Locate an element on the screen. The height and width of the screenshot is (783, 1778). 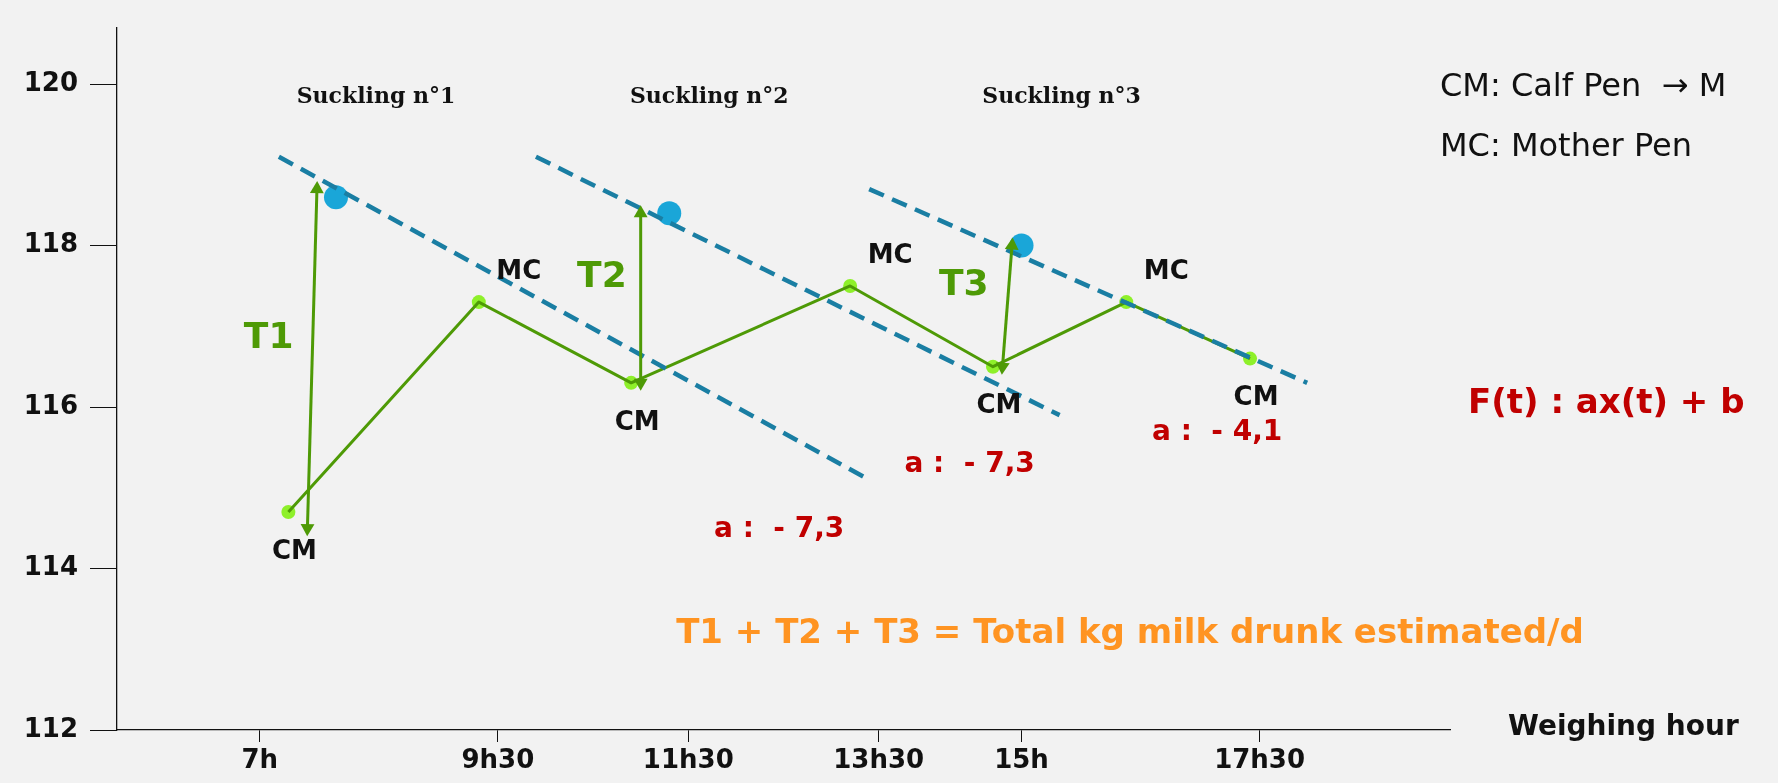
annotation: T3 is located at coordinates (963, 283).